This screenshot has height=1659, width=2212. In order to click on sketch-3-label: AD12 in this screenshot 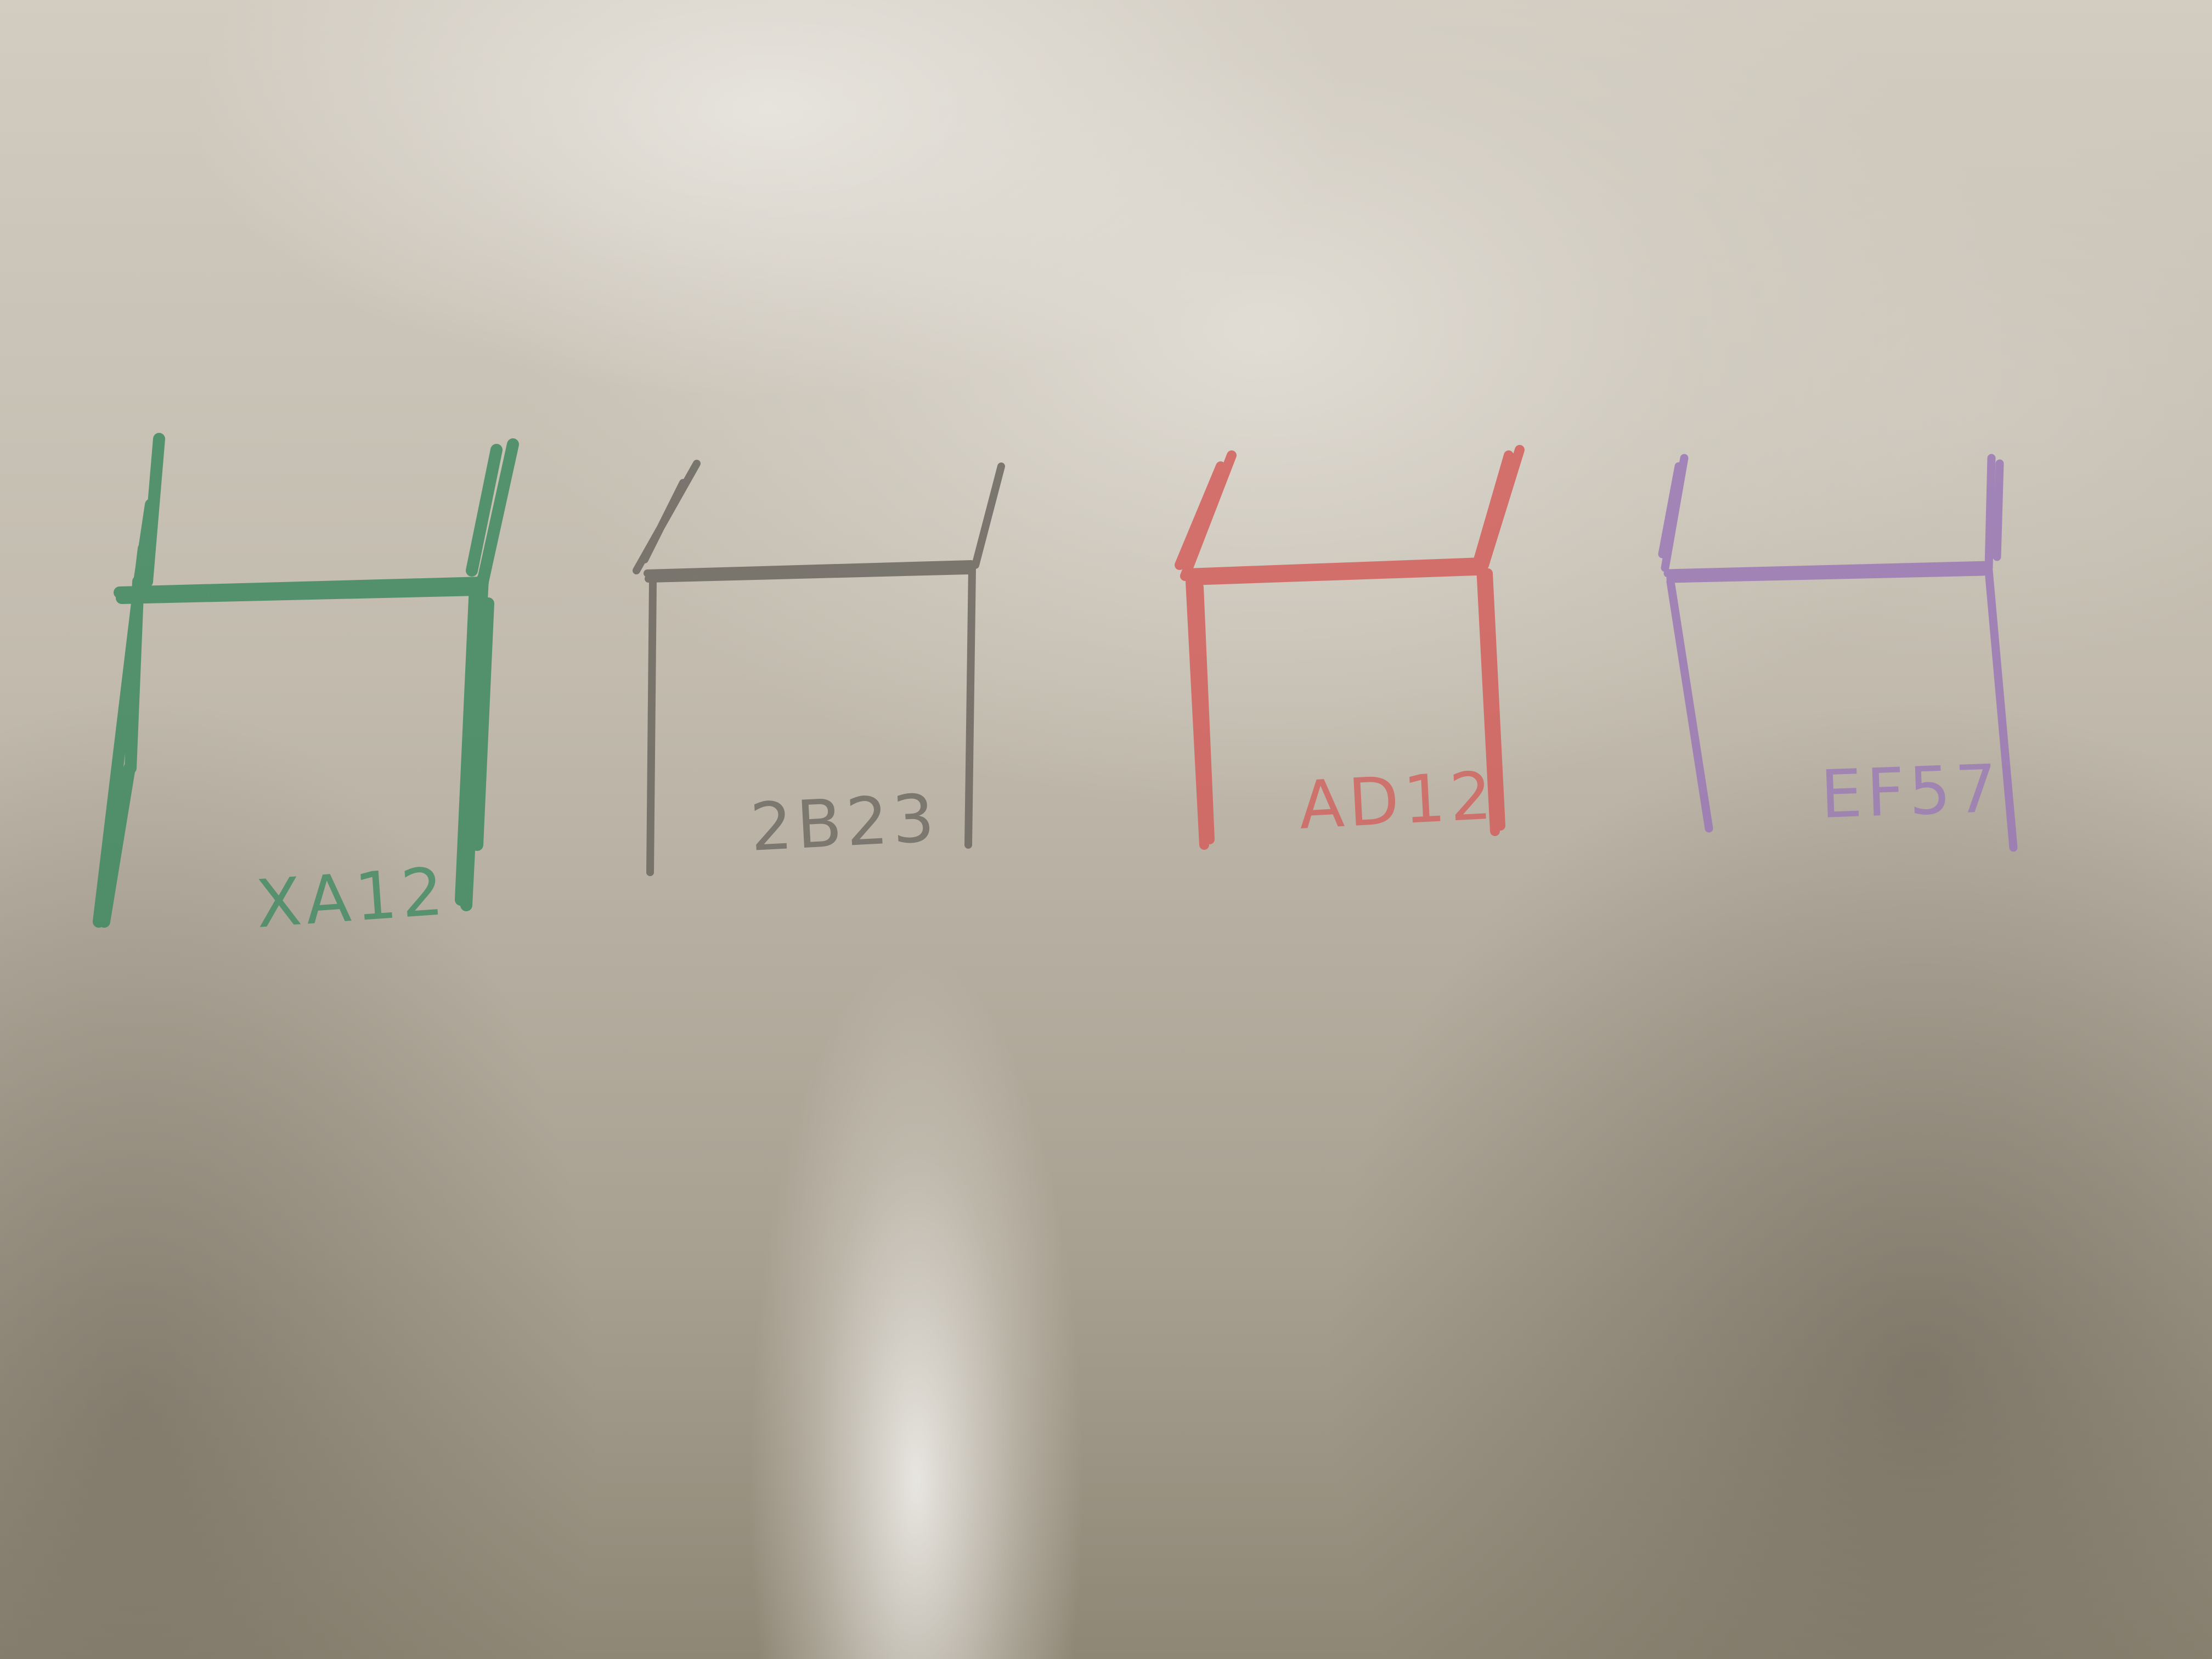, I will do `click(1397, 801)`.